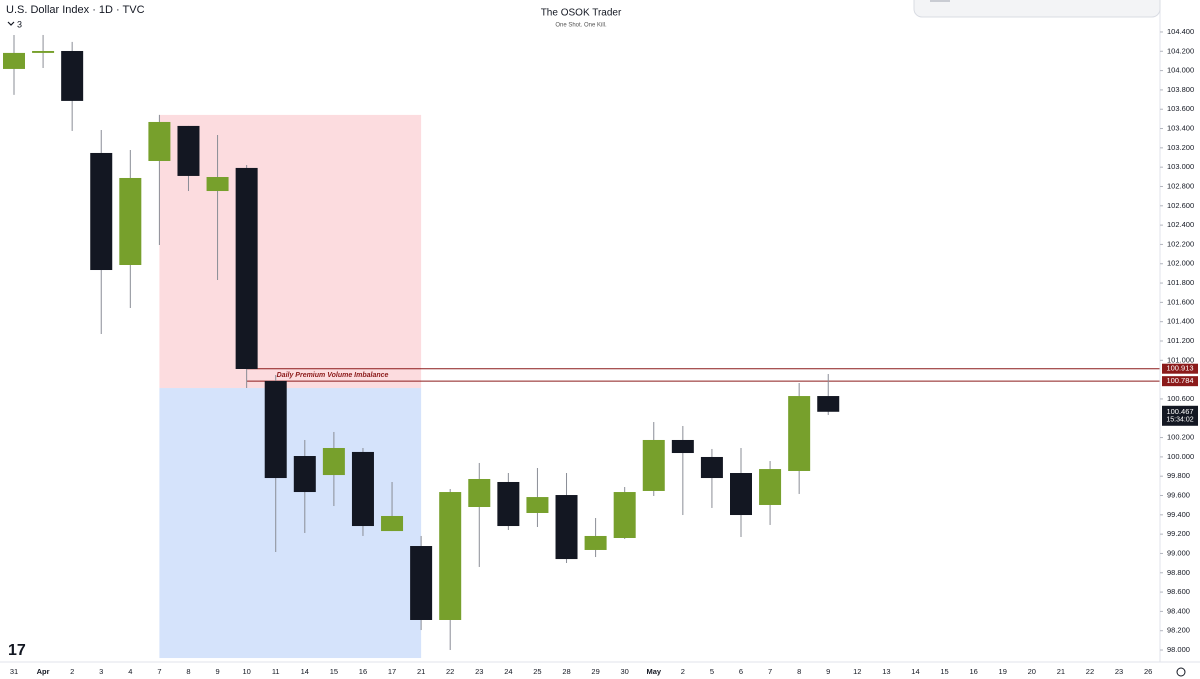 This screenshot has height=679, width=1200. I want to click on price-label: 100.467, so click(1179, 411).